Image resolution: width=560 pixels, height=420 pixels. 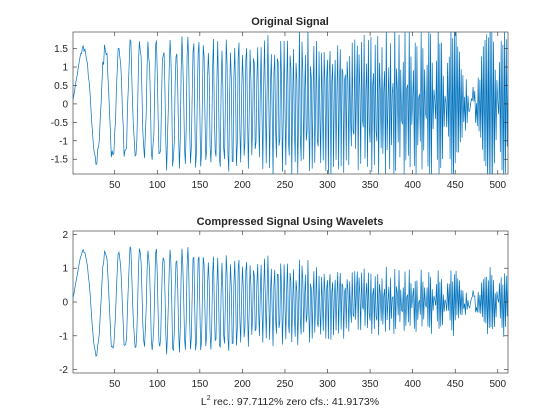 I want to click on y-tick-label: -2, so click(x=63, y=370).